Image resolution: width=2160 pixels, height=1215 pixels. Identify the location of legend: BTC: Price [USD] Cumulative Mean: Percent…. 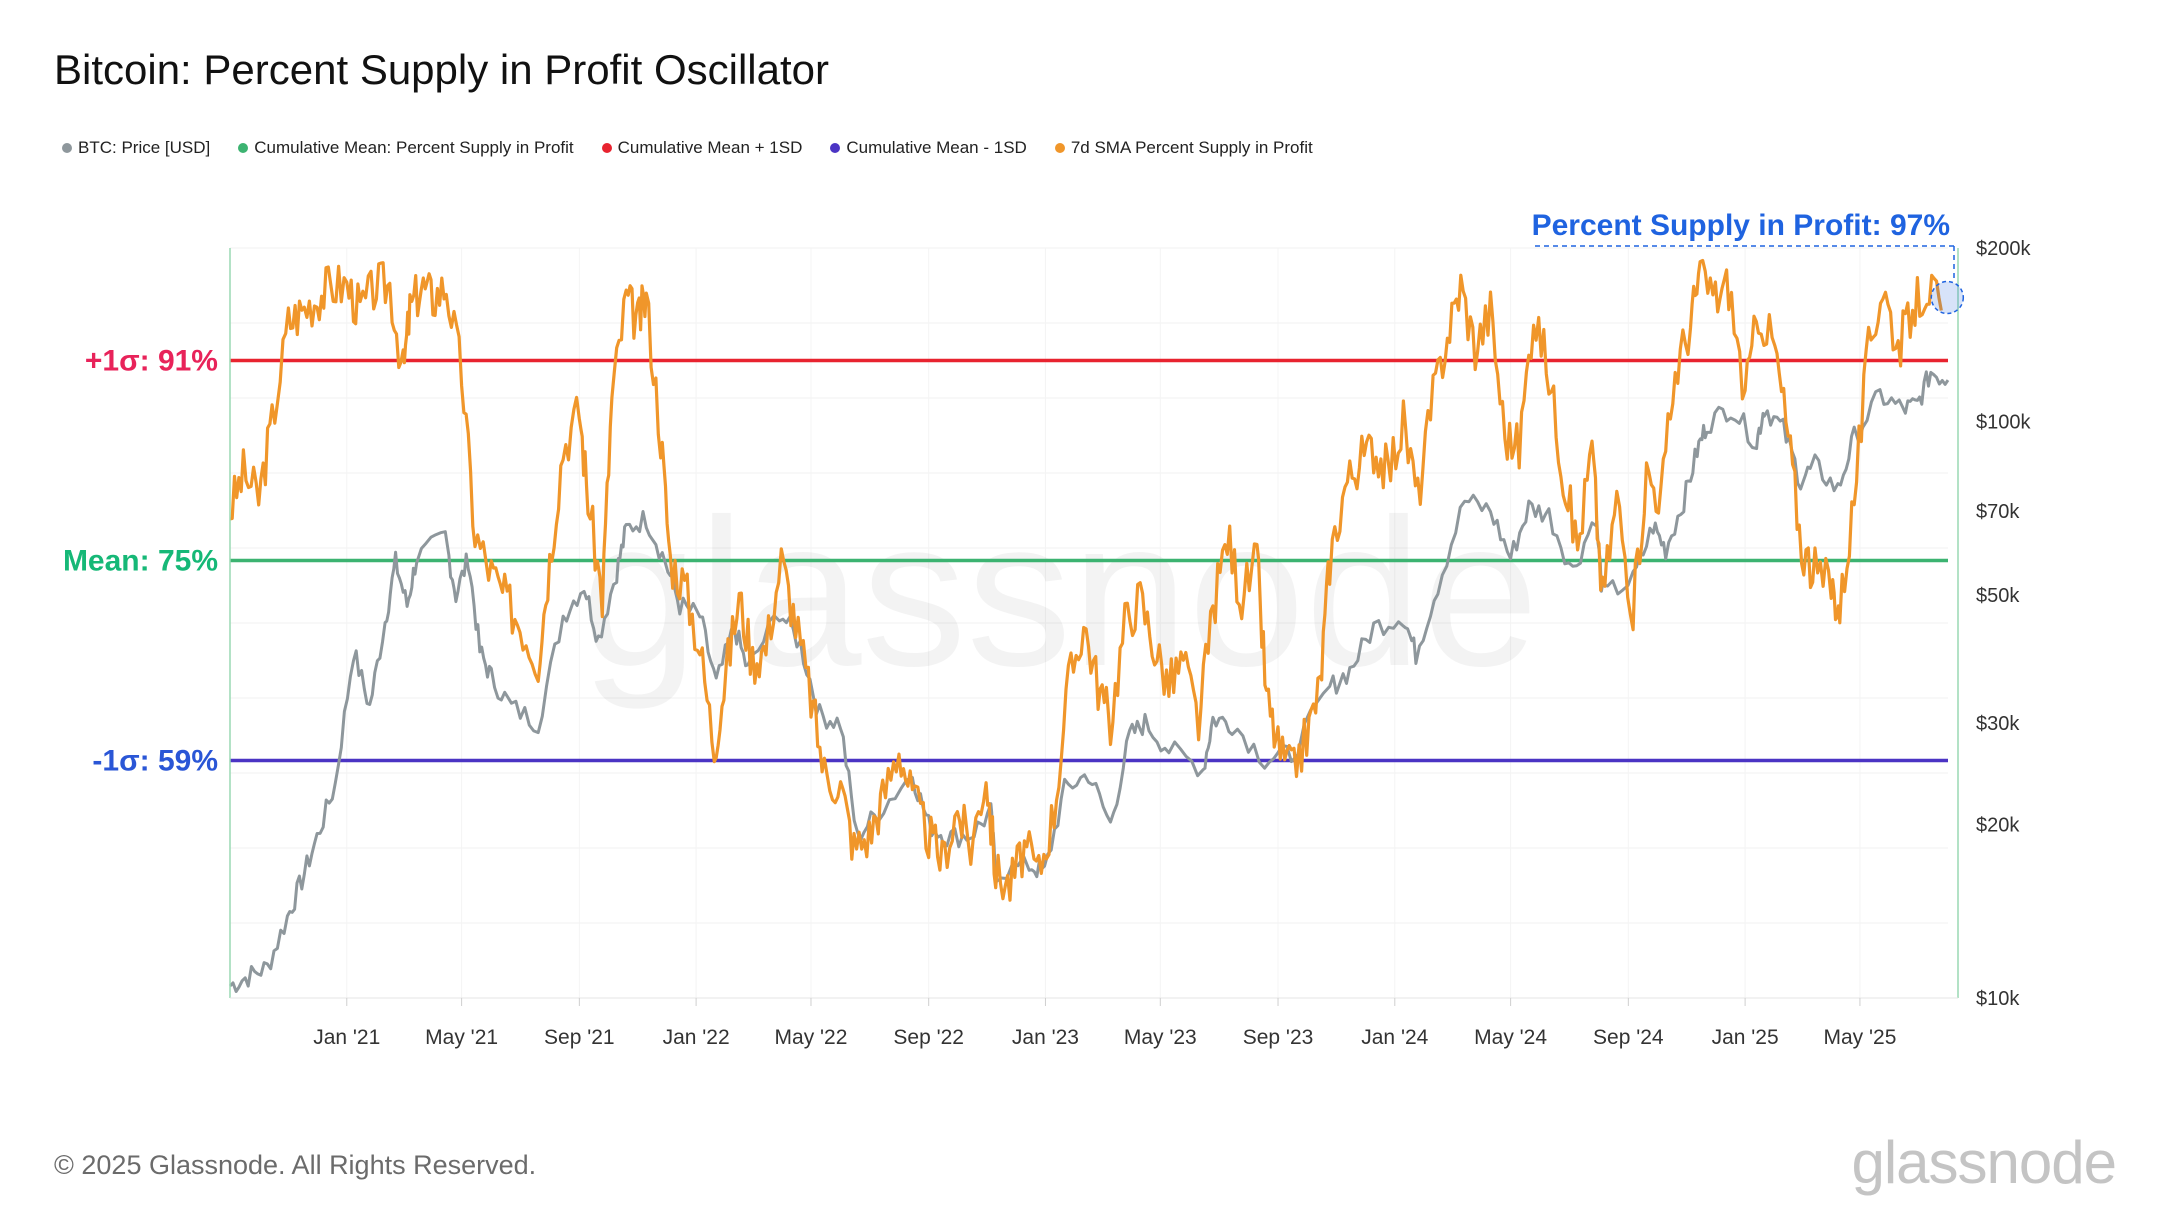
(687, 148).